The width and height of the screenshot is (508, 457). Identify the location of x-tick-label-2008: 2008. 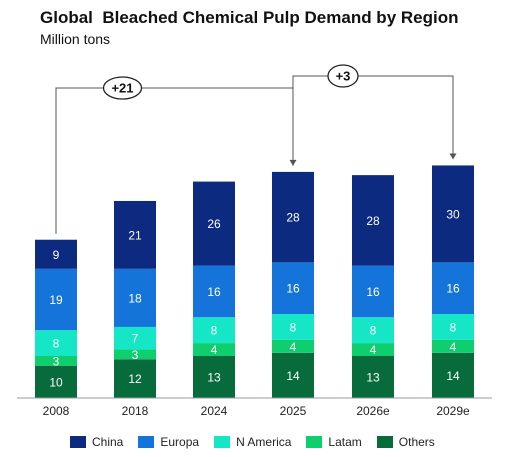
(56, 411).